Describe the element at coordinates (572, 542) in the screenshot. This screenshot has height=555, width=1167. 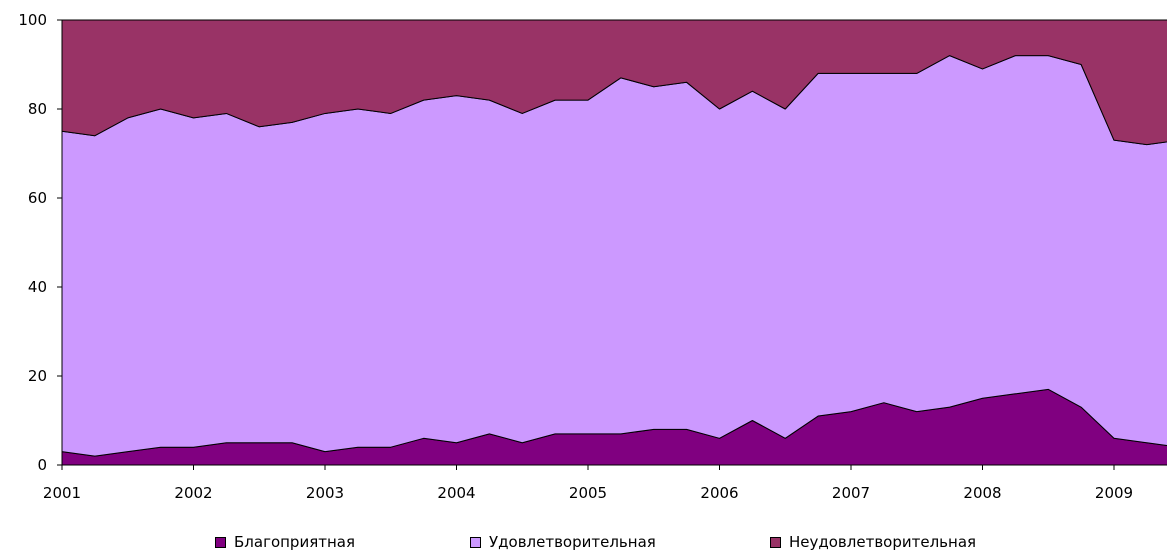
I see `legend-label: Удовлетворительная` at that location.